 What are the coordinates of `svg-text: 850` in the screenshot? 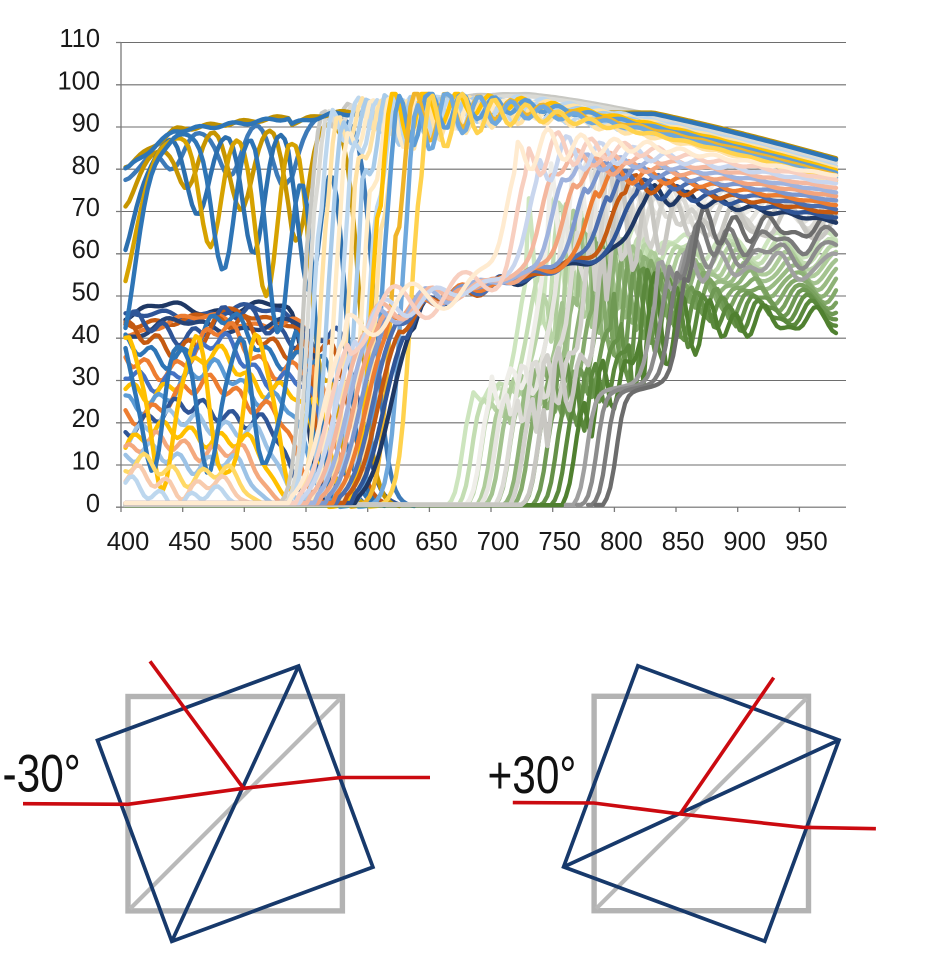 It's located at (683, 542).